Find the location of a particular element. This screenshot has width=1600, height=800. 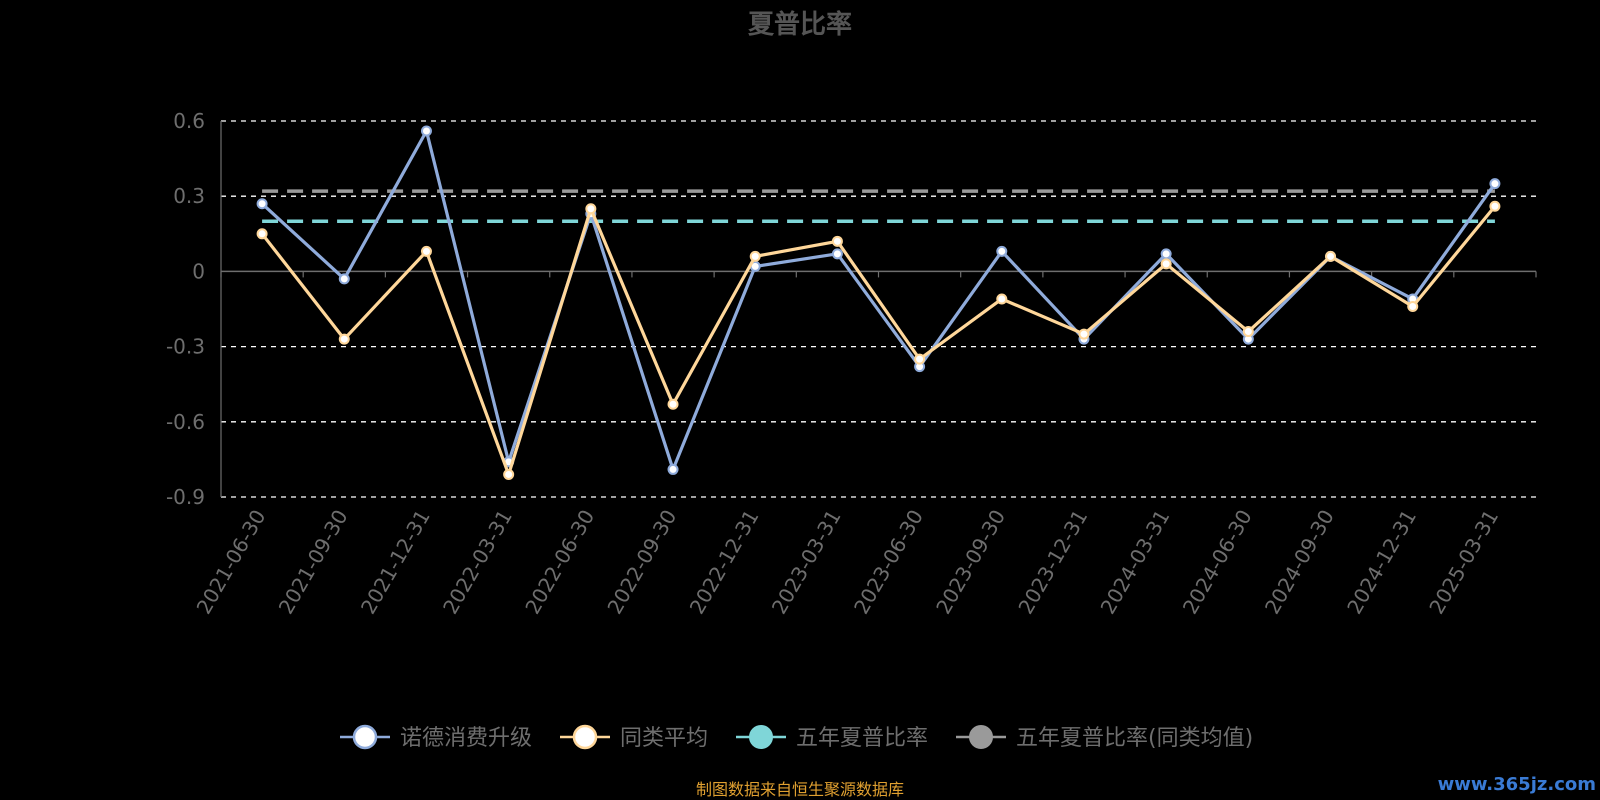

x-tick-label: 2022-03-31 is located at coordinates (477, 562).